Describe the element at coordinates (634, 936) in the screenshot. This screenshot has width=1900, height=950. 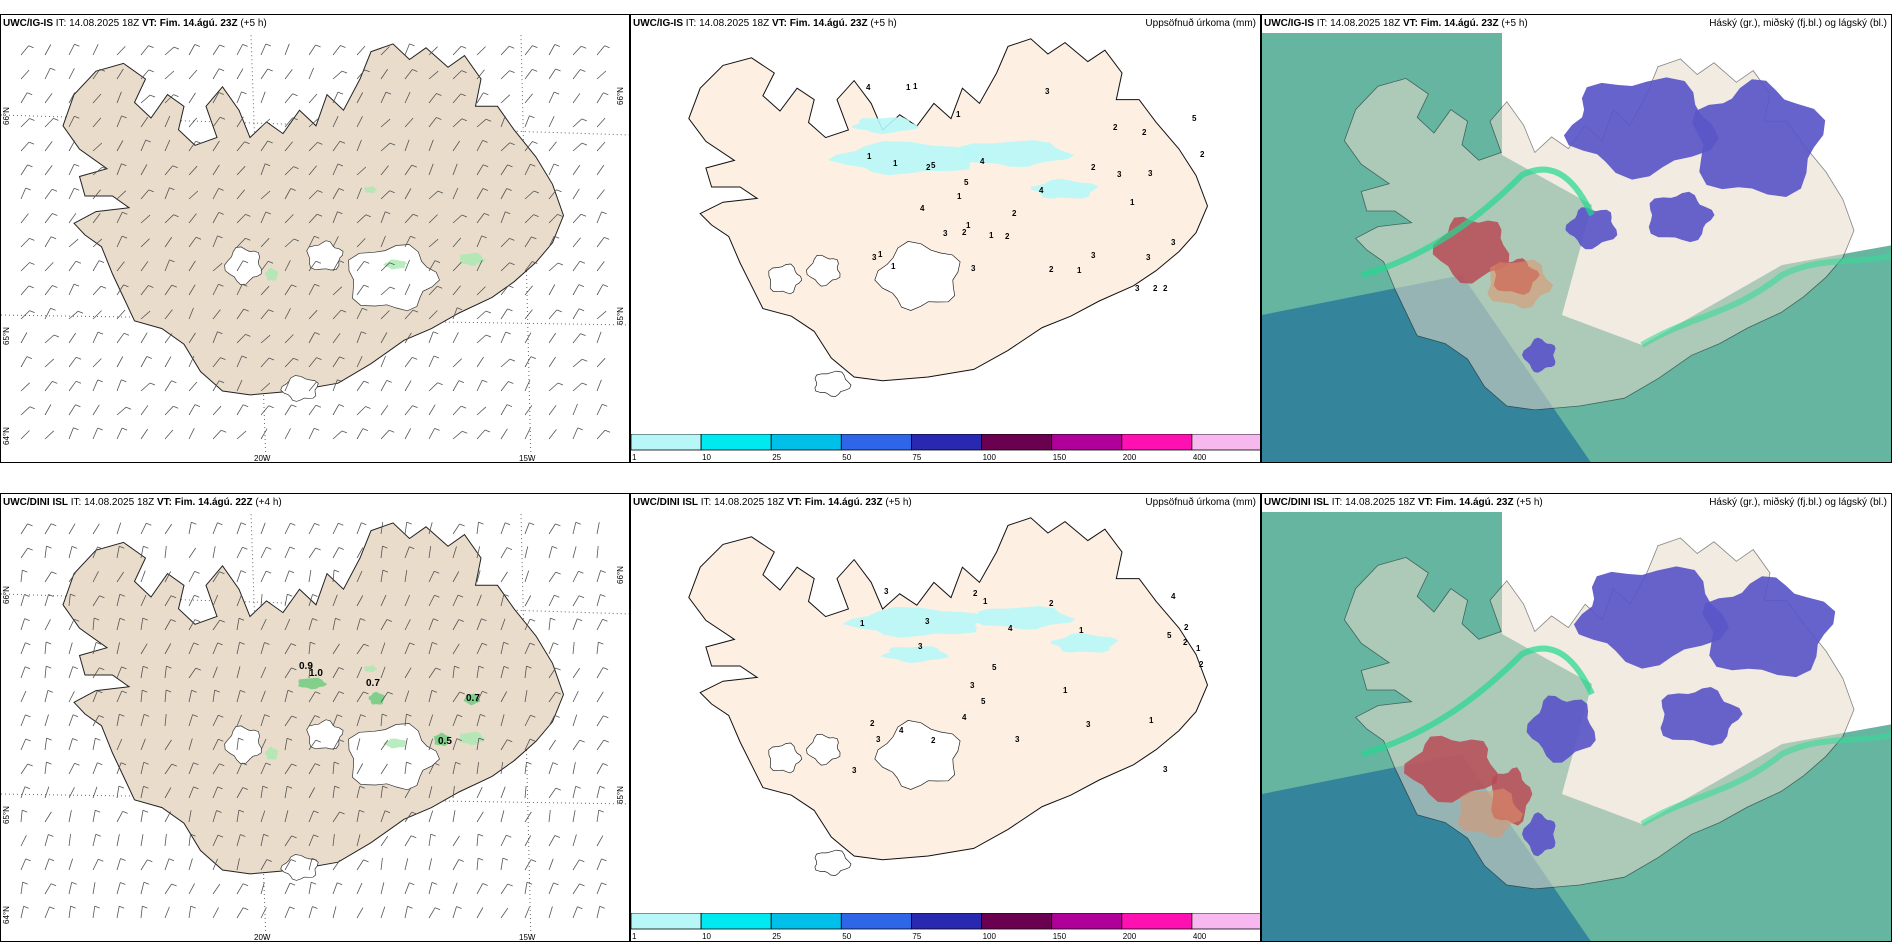
I see `colorbar-tick: 1` at that location.